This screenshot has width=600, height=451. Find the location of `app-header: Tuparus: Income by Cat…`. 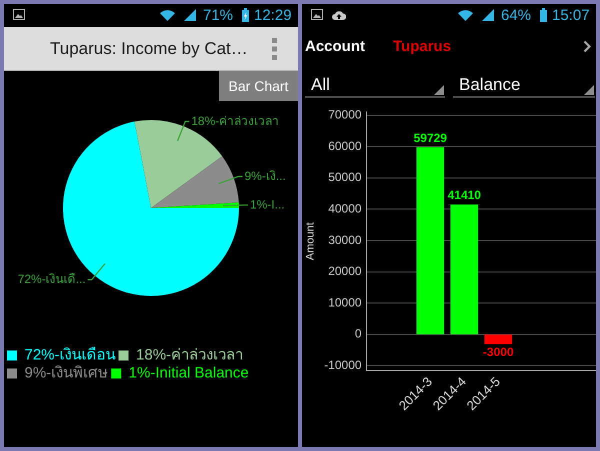

app-header: Tuparus: Income by Cat… is located at coordinates (151, 49).